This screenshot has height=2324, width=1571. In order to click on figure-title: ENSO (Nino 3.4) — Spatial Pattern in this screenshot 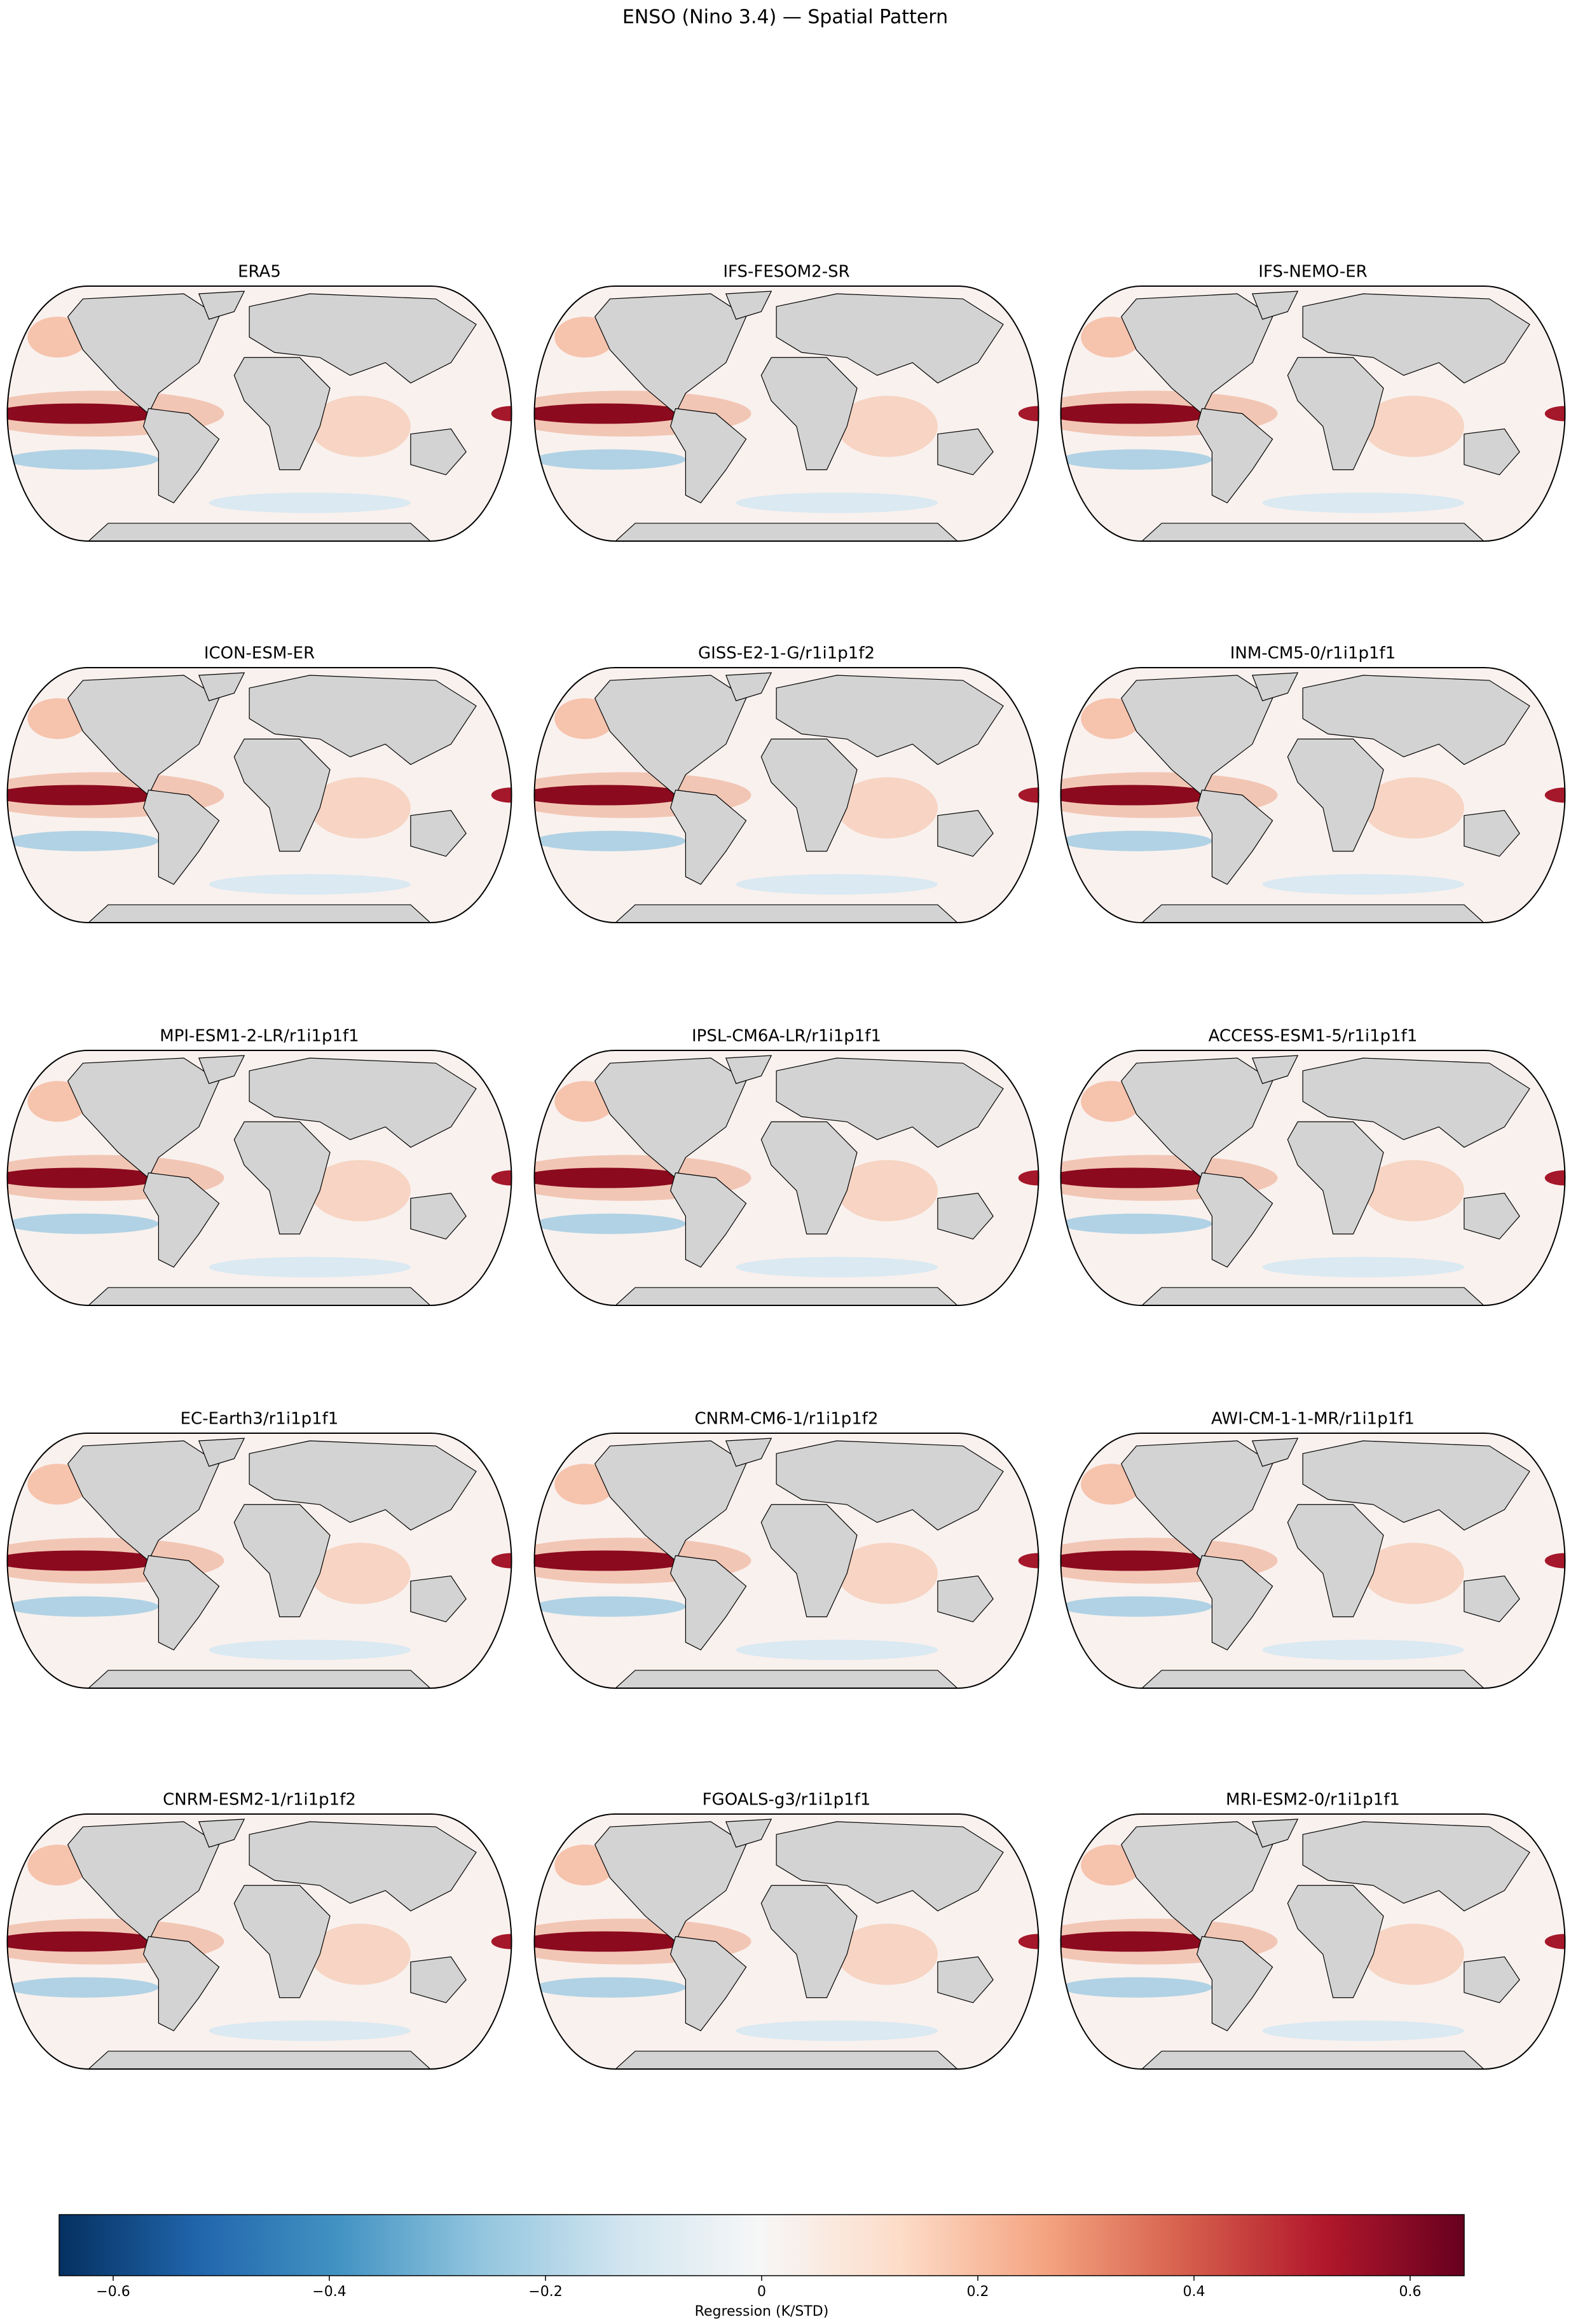, I will do `click(785, 17)`.